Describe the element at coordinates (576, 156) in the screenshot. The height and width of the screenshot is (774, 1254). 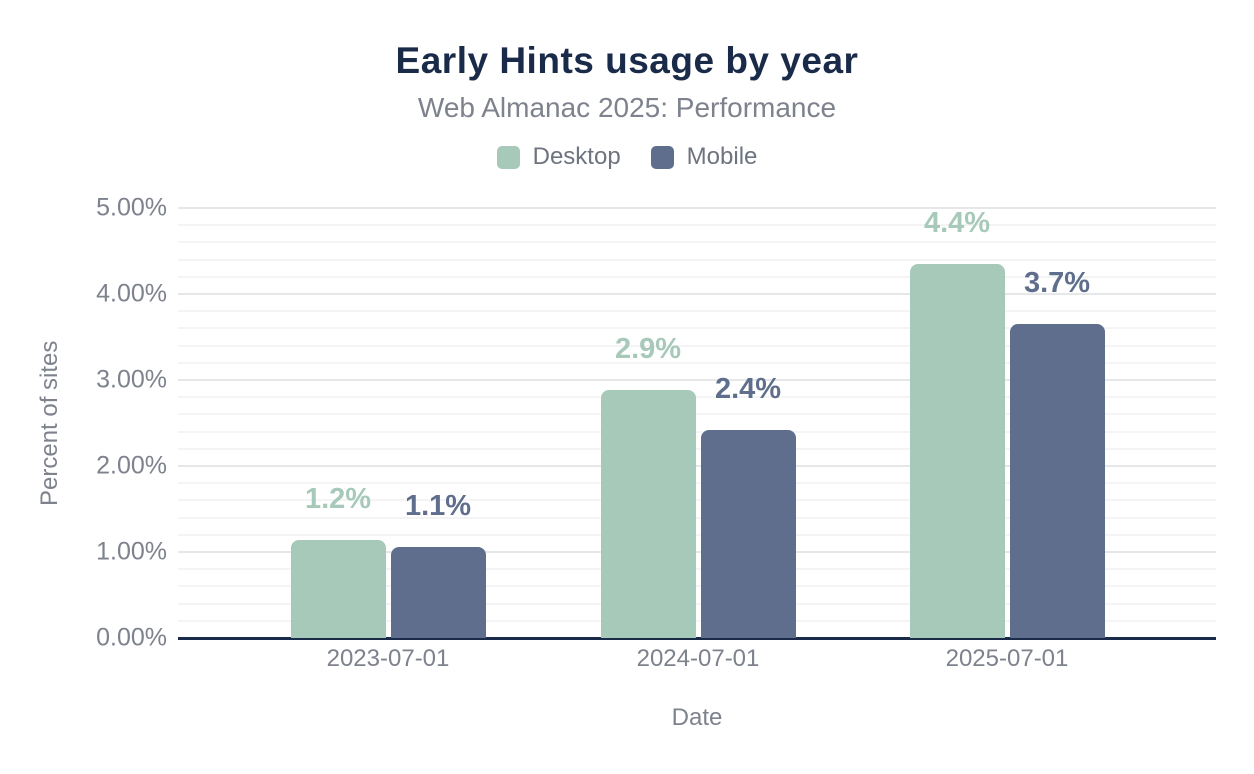
I see `legend-label-desktop: Desktop` at that location.